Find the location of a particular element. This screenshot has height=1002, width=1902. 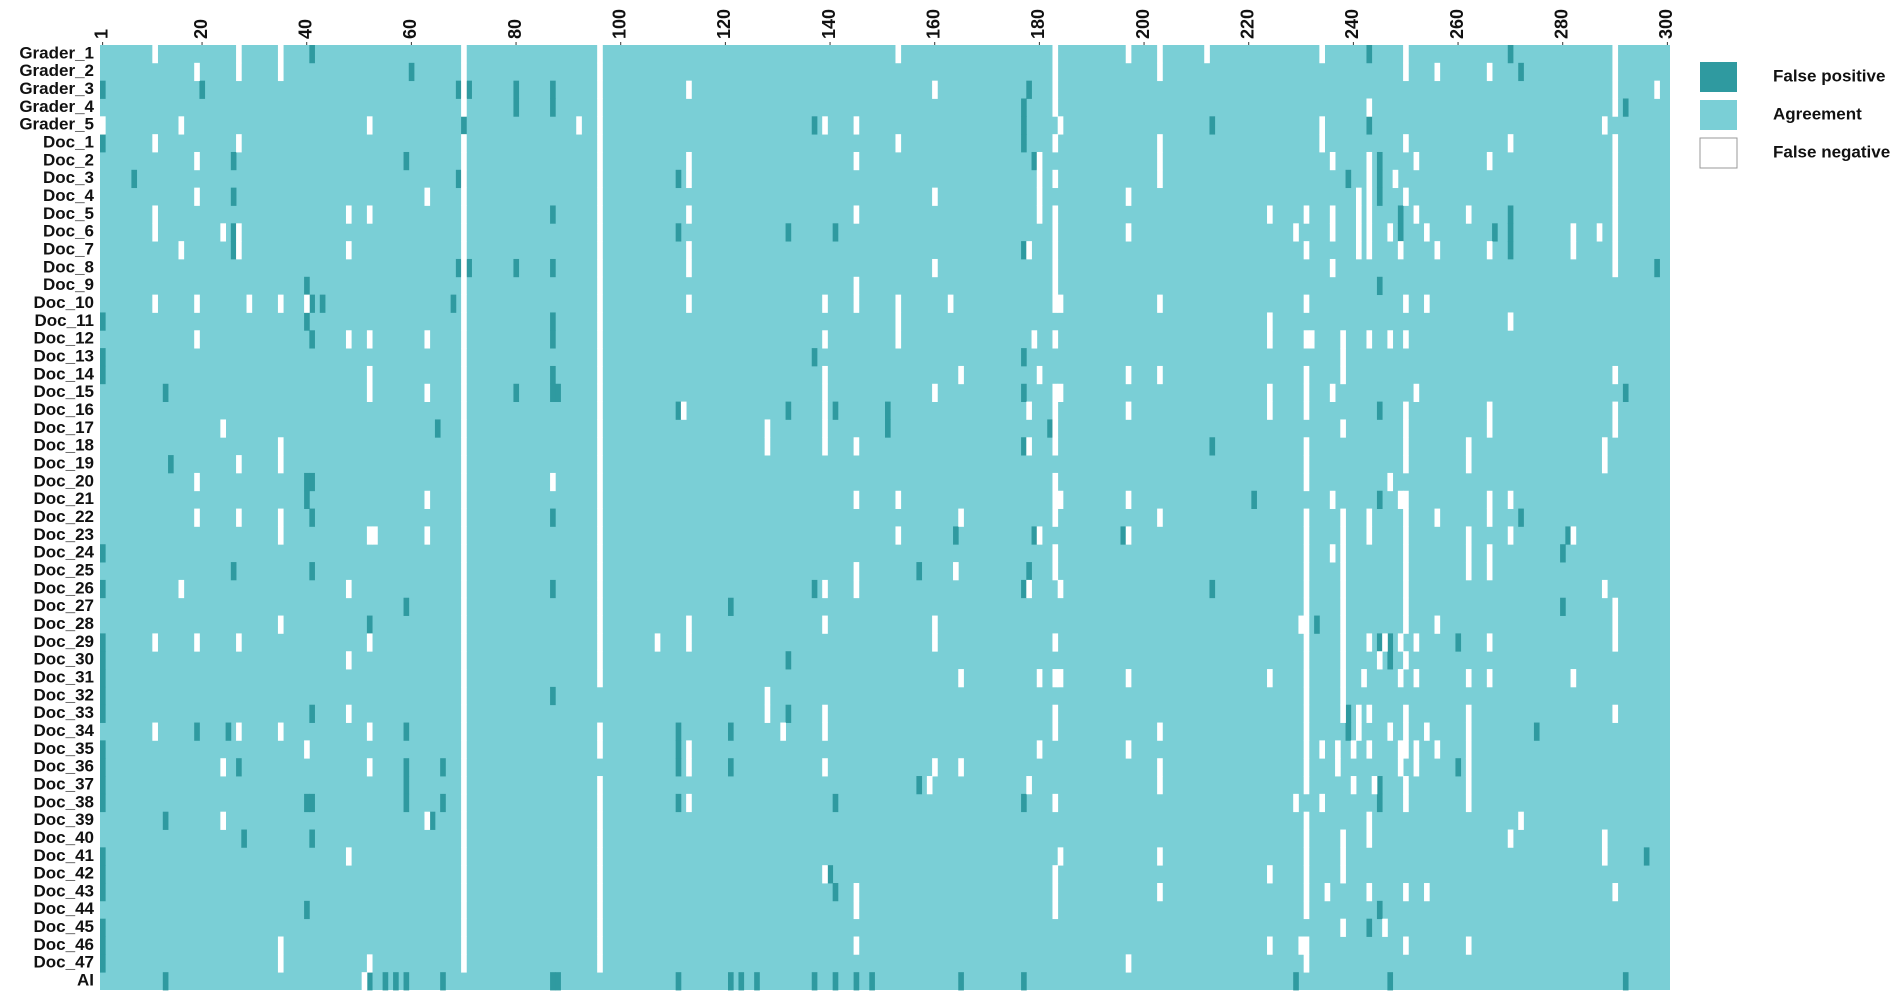

y-label: Doc_24 is located at coordinates (64, 552).